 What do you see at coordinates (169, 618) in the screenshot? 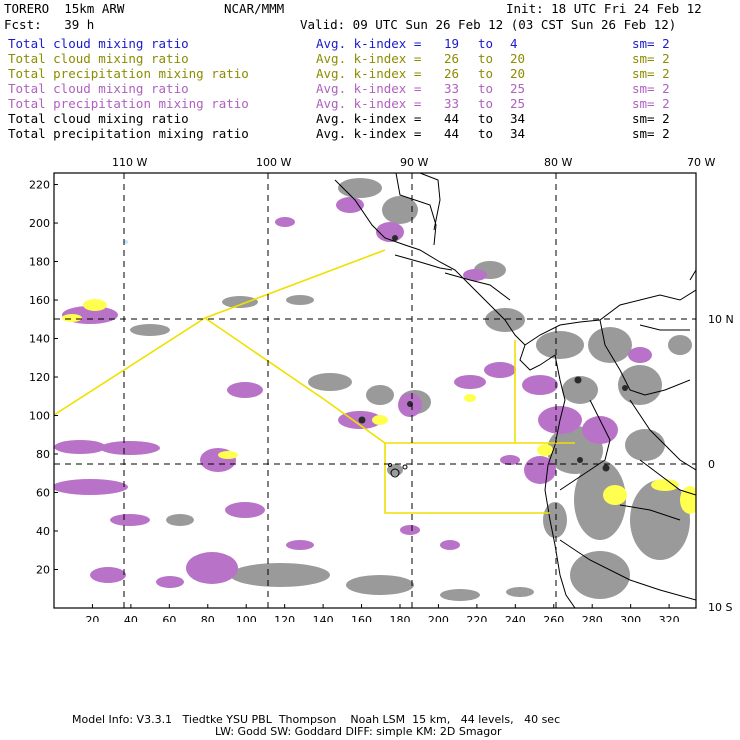
I see `x-tick-label: 60` at bounding box center [169, 618].